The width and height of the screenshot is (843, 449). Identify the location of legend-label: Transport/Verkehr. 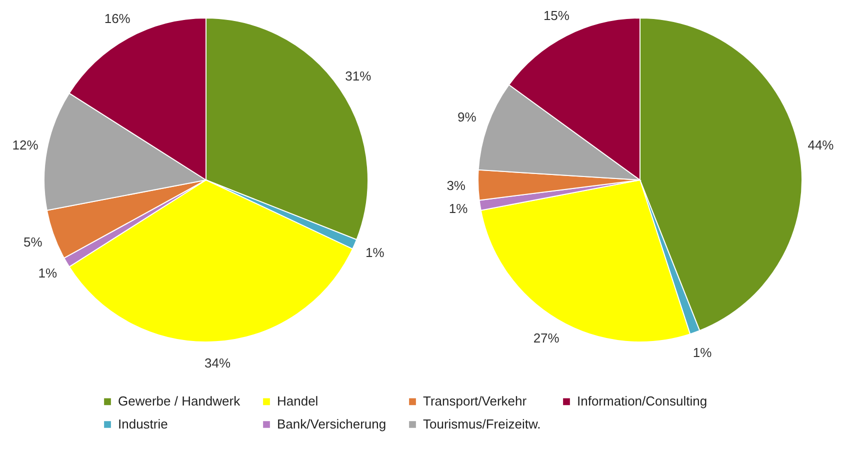
(475, 401).